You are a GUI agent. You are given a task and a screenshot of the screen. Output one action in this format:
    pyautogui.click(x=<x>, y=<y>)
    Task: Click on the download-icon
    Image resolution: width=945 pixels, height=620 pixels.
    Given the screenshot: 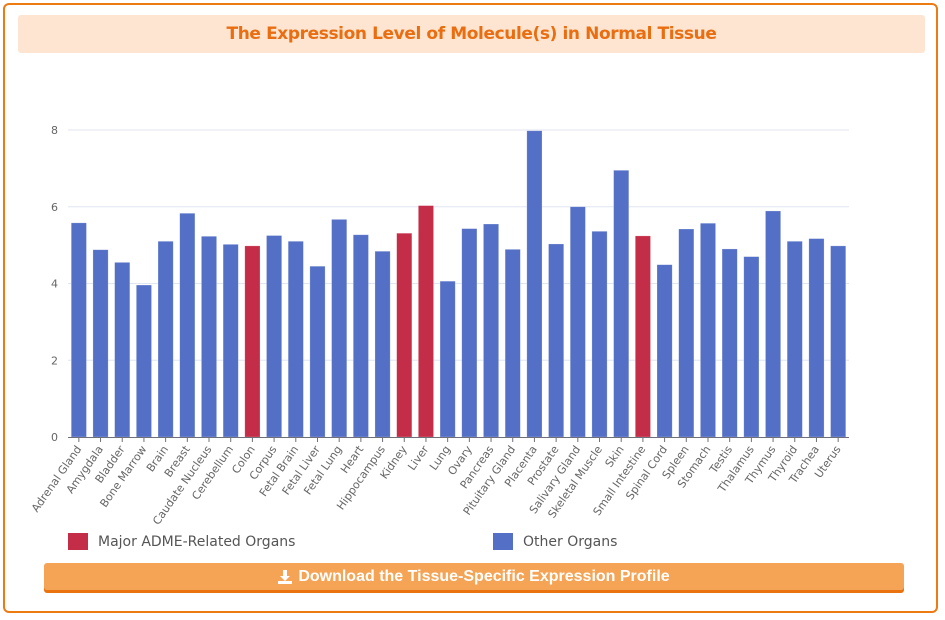 What is the action you would take?
    pyautogui.click(x=285, y=576)
    